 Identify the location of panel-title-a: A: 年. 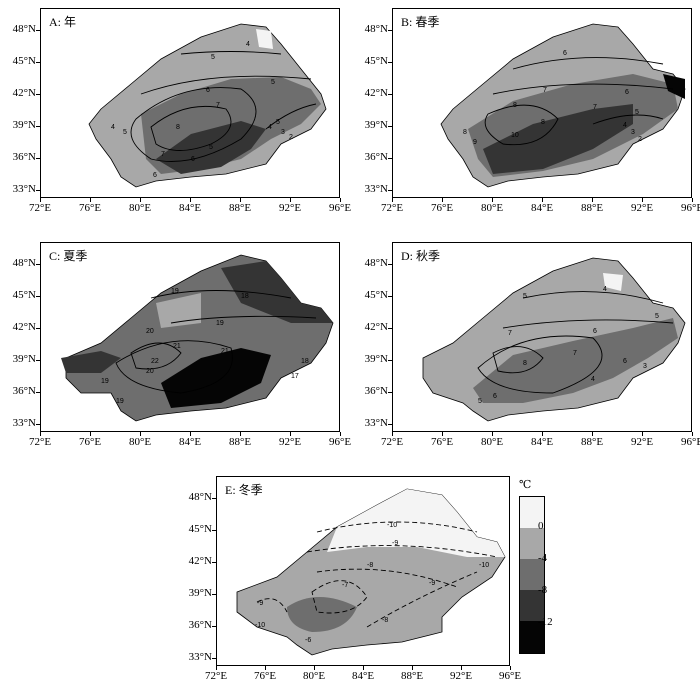
(63, 21).